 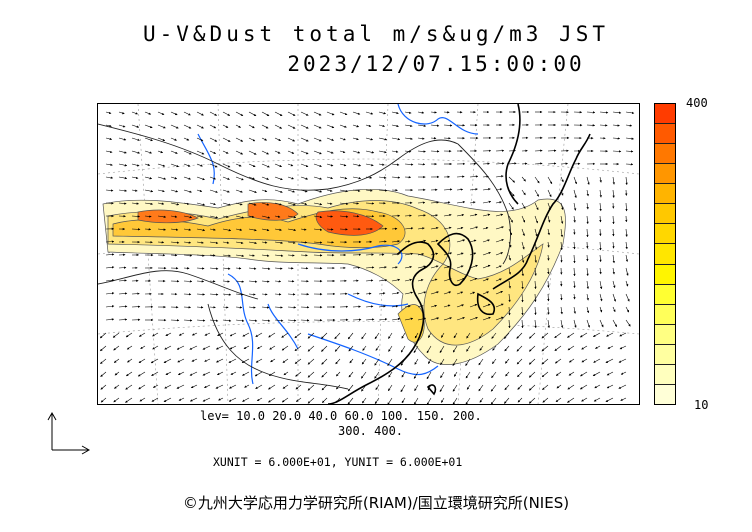 I want to click on contour-levels-line2: 300. 400., so click(x=371, y=431).